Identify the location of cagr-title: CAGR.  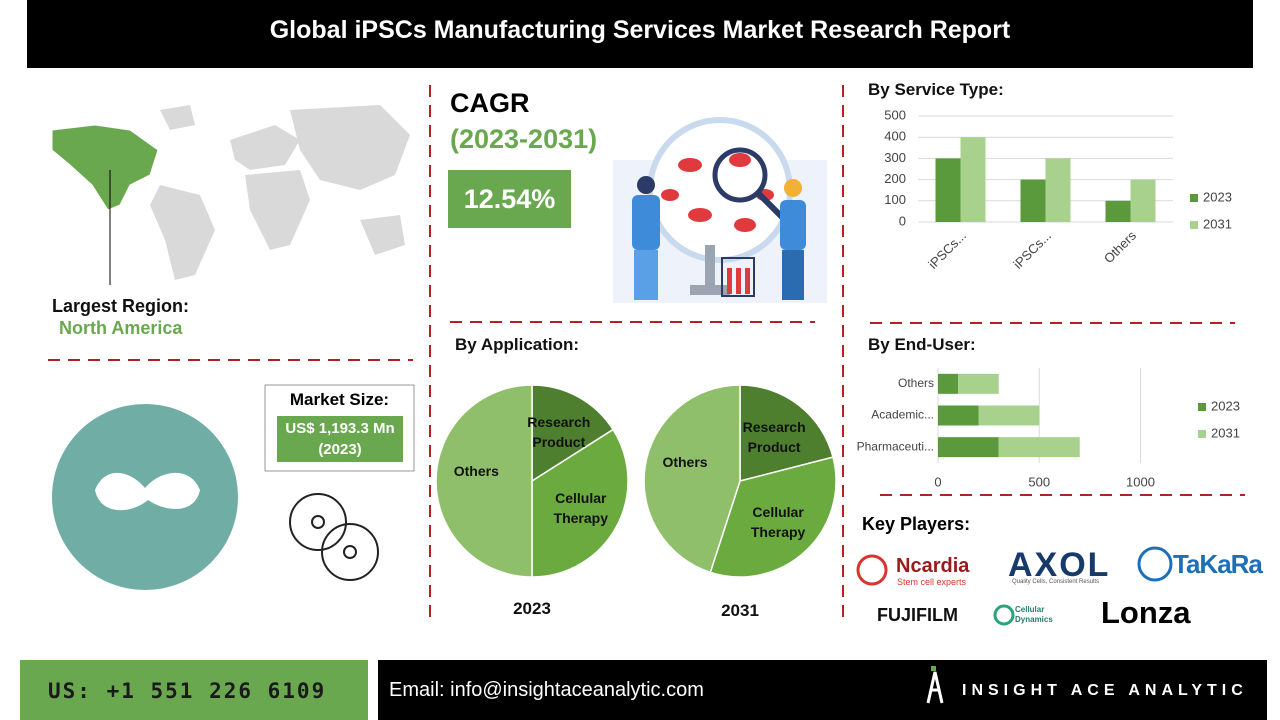
(490, 103).